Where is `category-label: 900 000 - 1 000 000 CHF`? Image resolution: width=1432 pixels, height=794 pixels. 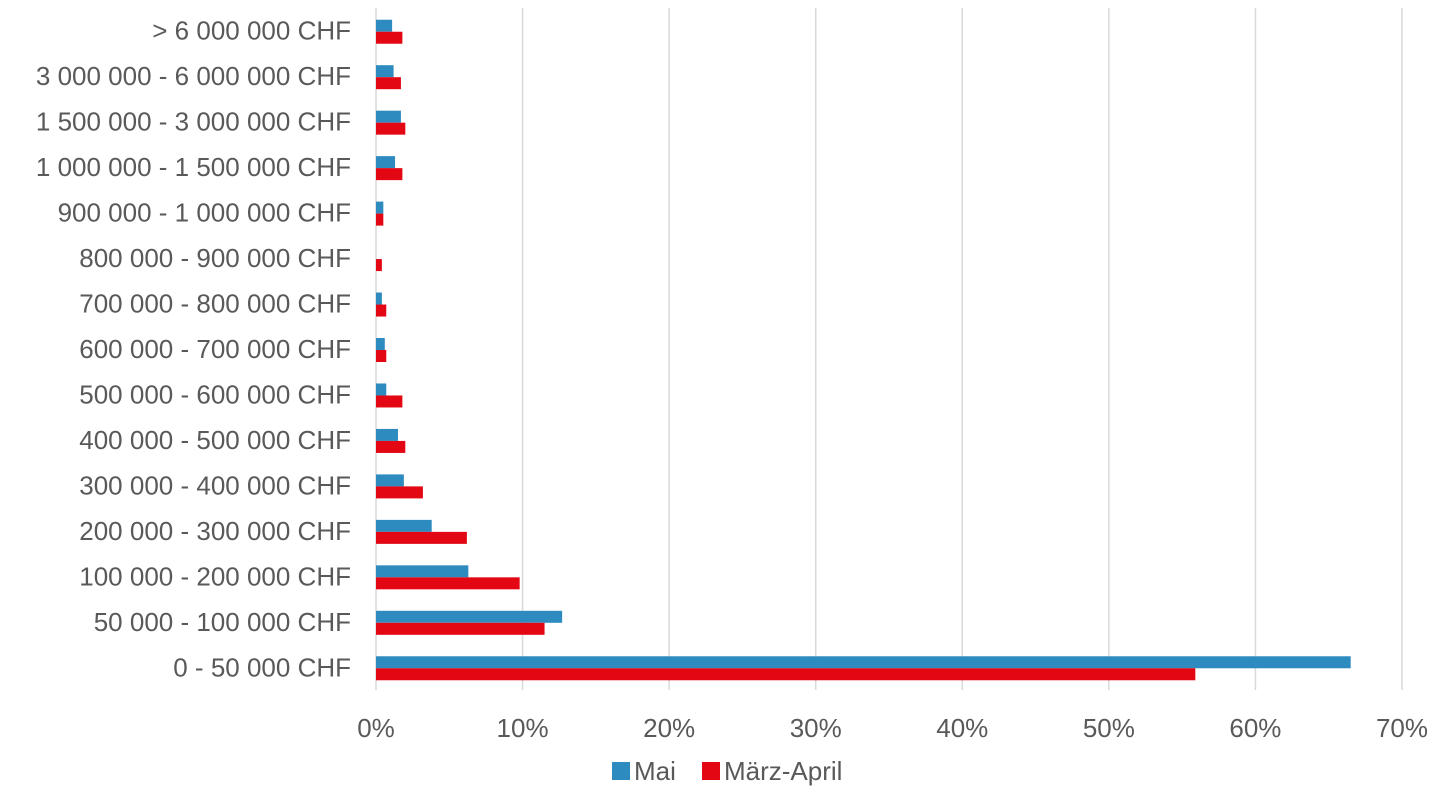
category-label: 900 000 - 1 000 000 CHF is located at coordinates (204, 213).